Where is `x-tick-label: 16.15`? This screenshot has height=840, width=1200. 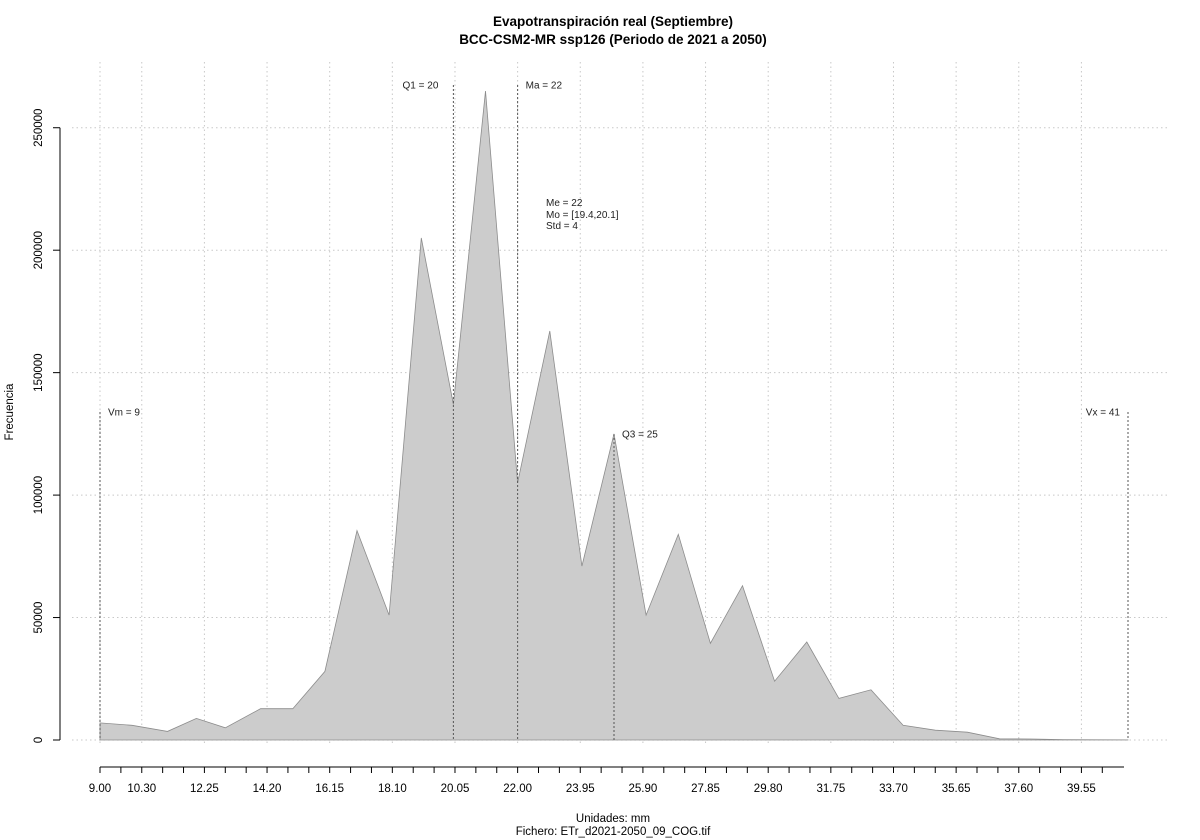 x-tick-label: 16.15 is located at coordinates (329, 789).